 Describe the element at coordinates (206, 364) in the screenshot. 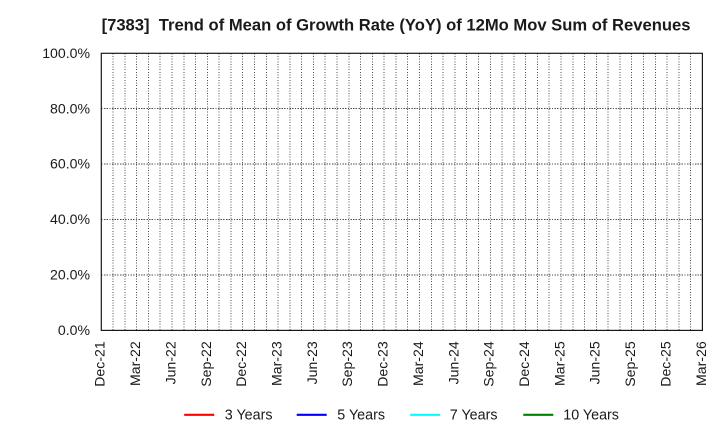

I see `svg-text: Sep-22` at that location.